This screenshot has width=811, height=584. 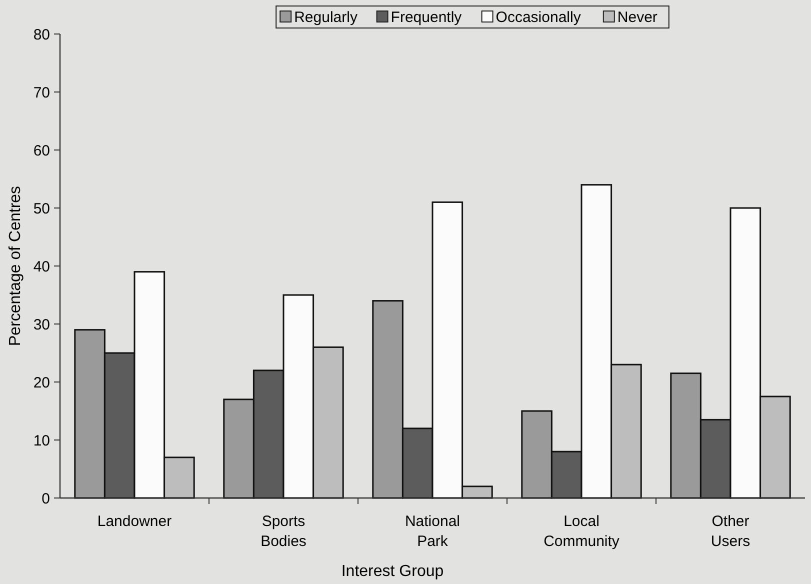 What do you see at coordinates (326, 17) in the screenshot?
I see `legend-label: Regularly` at bounding box center [326, 17].